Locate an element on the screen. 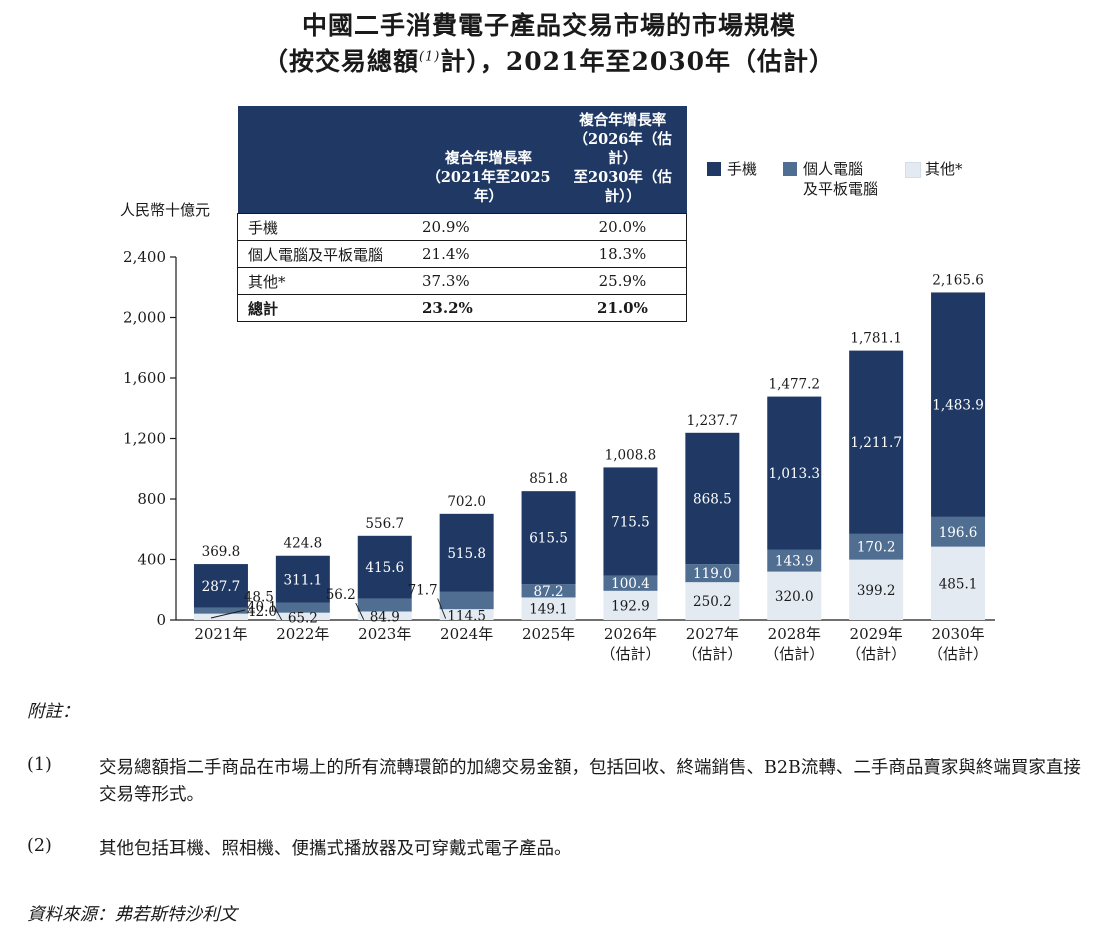  bar-label-pc: 100.4 is located at coordinates (630, 584).